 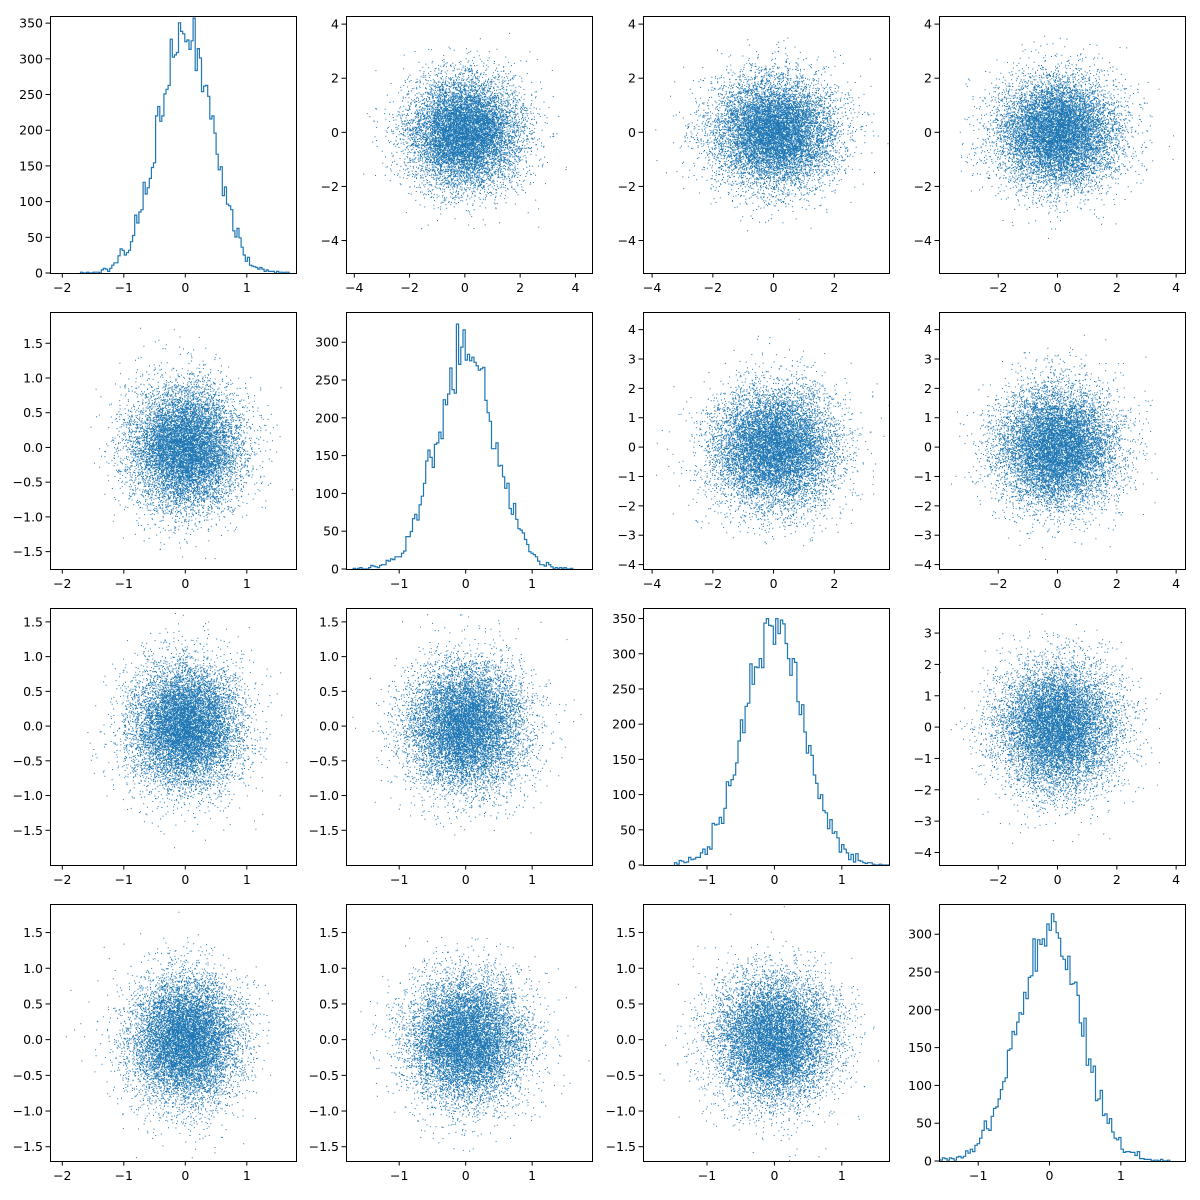 I want to click on subplot-r1-c0: −2 −1 0 1−1.5−1.0−0.50.00.51.01.5, so click(x=155, y=452).